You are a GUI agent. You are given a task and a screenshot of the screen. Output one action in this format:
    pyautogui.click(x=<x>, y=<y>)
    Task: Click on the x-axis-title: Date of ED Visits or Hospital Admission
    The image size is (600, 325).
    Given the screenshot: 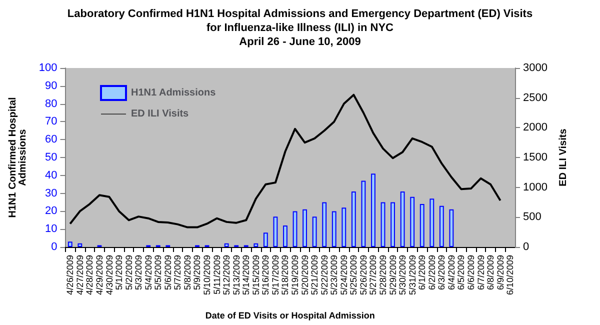 What is the action you would take?
    pyautogui.click(x=290, y=315)
    